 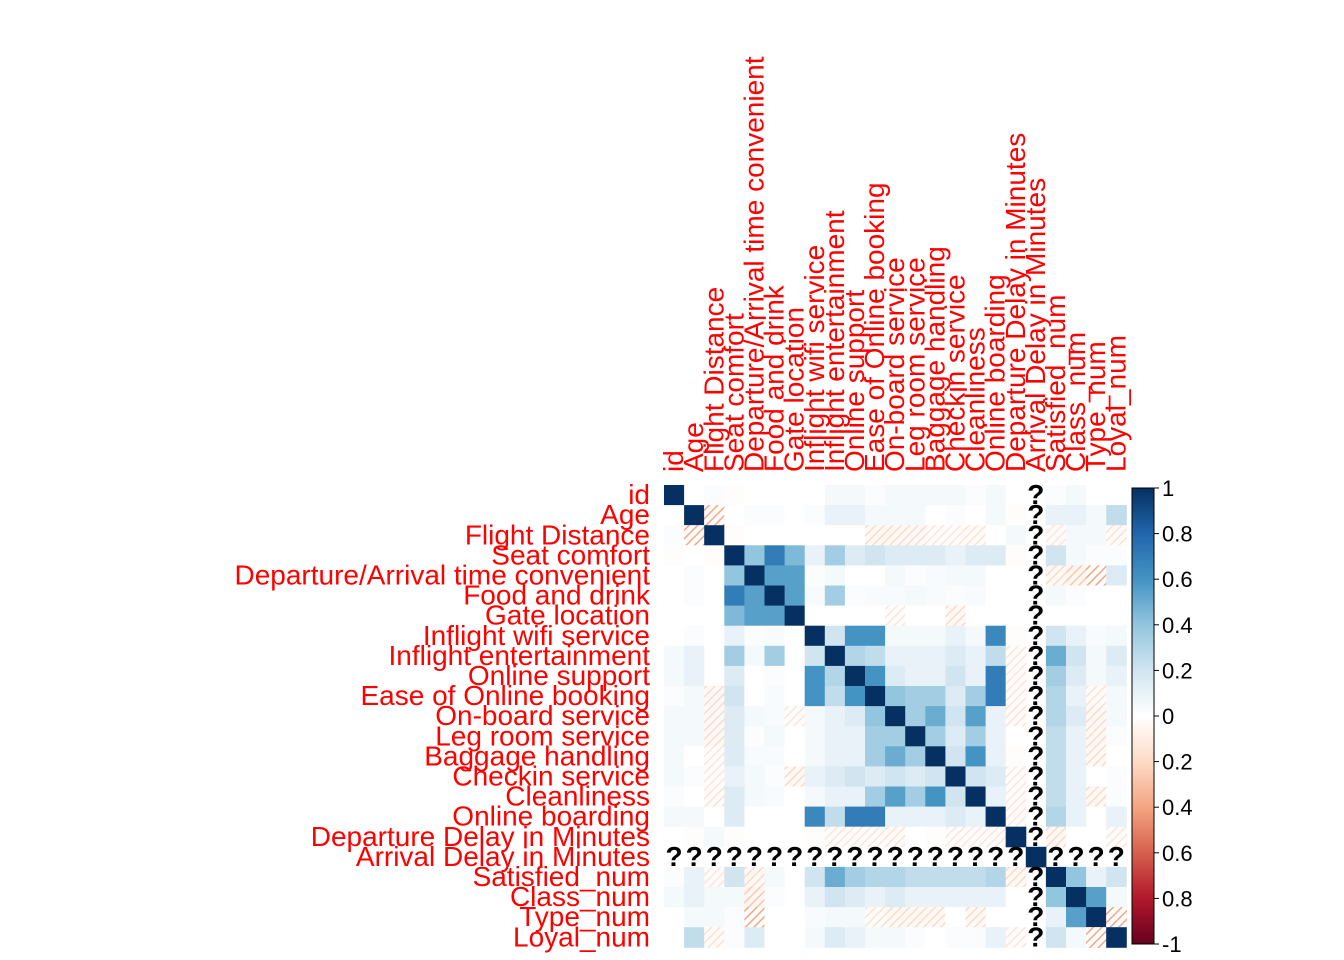 I want to click on column-label: Class_num, so click(x=1075, y=402).